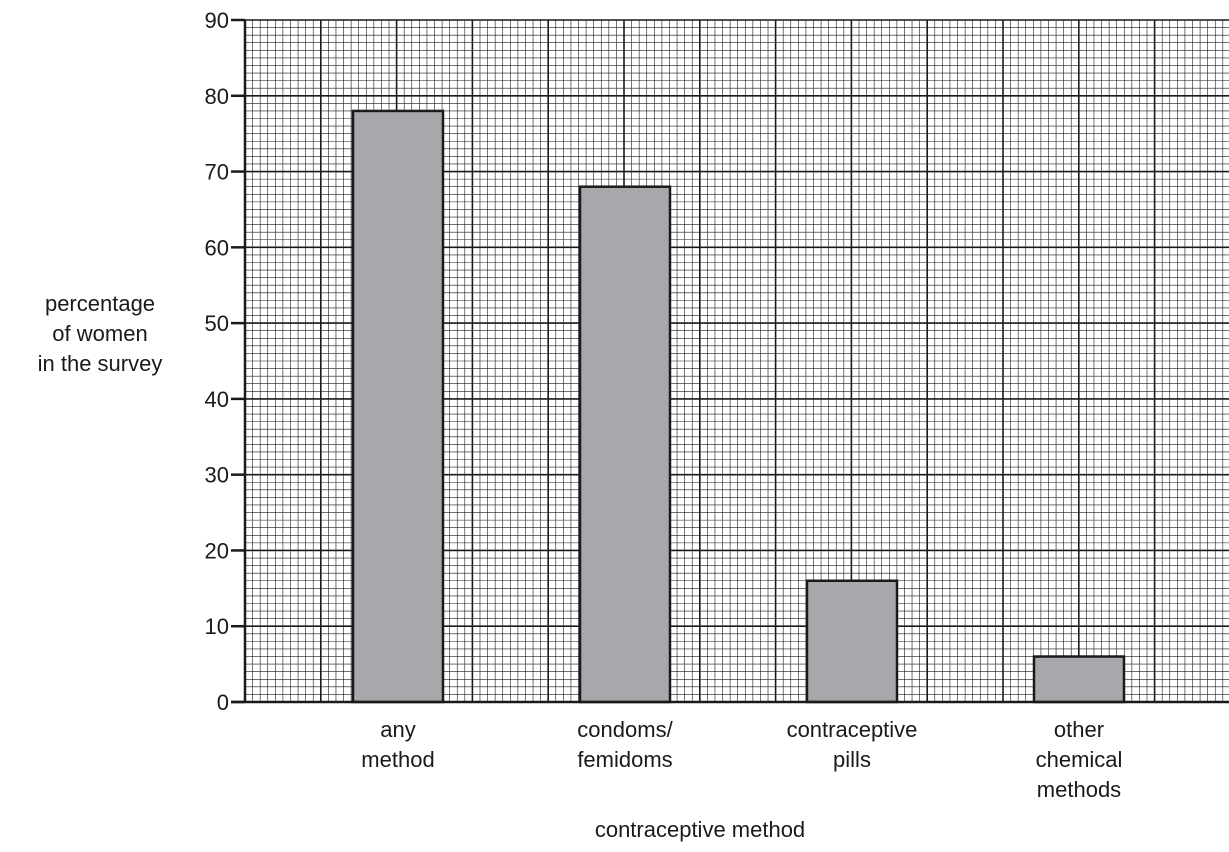 The height and width of the screenshot is (852, 1229). What do you see at coordinates (223, 702) in the screenshot?
I see `y-tick-label: 0` at bounding box center [223, 702].